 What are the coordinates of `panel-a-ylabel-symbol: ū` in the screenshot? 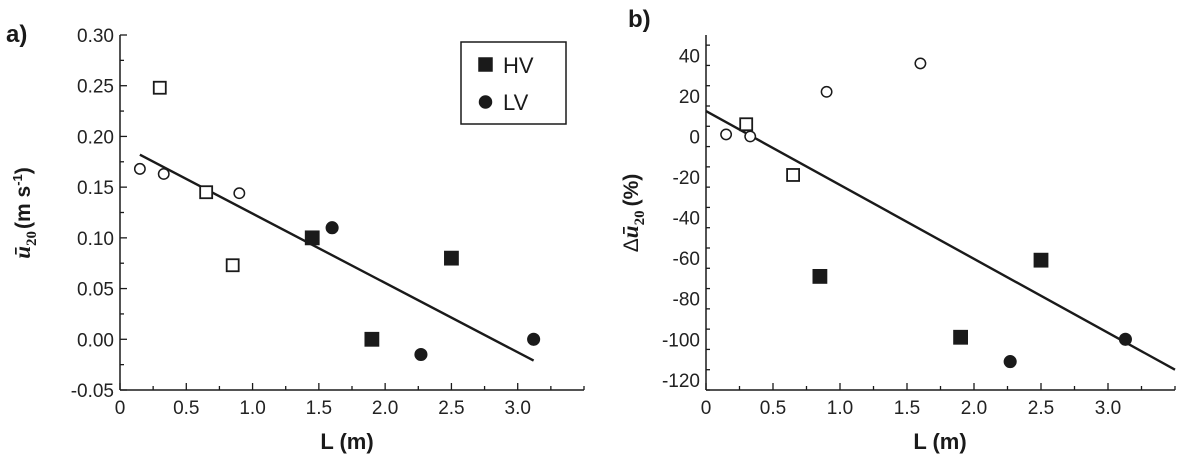 It's located at (22, 252).